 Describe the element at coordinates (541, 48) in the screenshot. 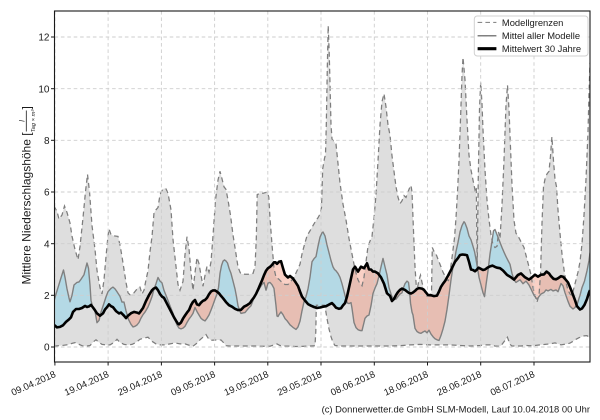

I see `svg-text: Mittelwert 30 Jahre` at that location.